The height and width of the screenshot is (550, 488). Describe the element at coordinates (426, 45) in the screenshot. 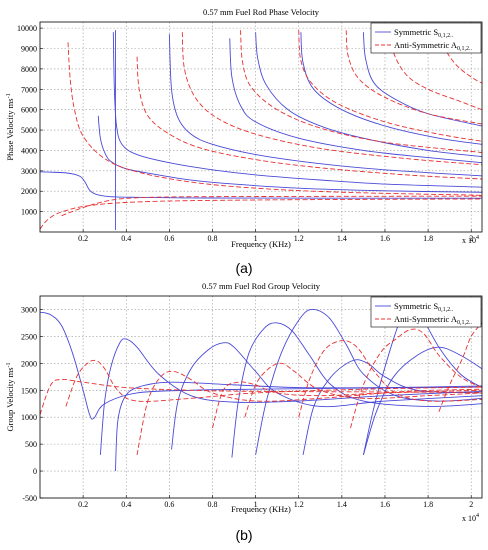

I see `legend-label-text: Anti-Symmetric A` at that location.